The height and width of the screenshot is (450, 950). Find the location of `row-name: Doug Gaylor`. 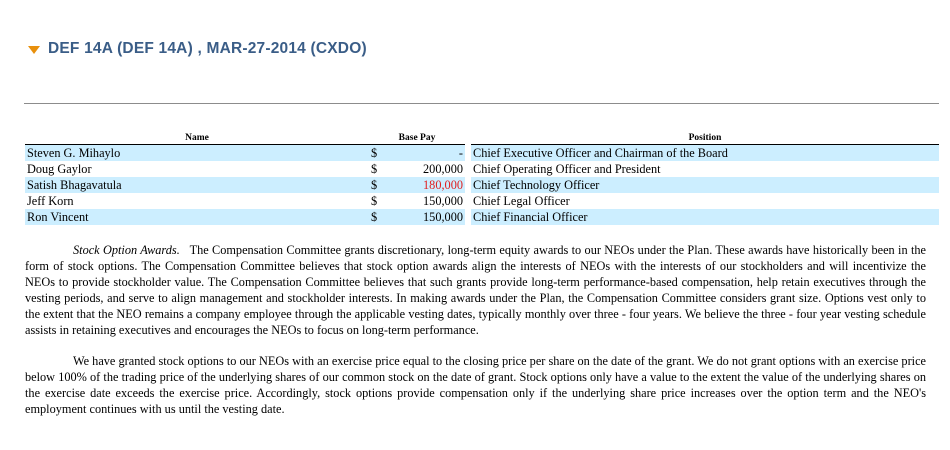

row-name: Doug Gaylor is located at coordinates (59, 169).